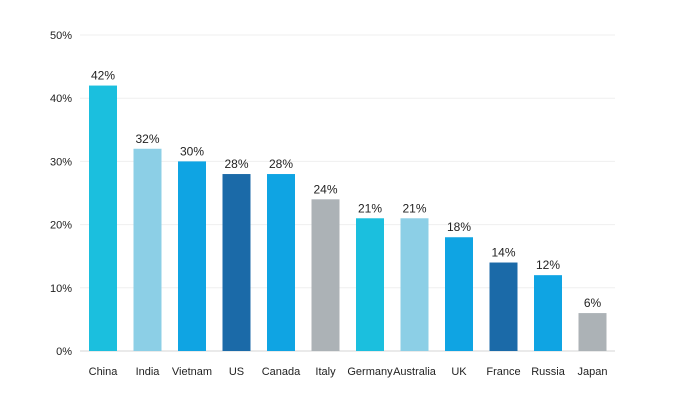  What do you see at coordinates (104, 372) in the screenshot?
I see `x-tick-label-china: China` at bounding box center [104, 372].